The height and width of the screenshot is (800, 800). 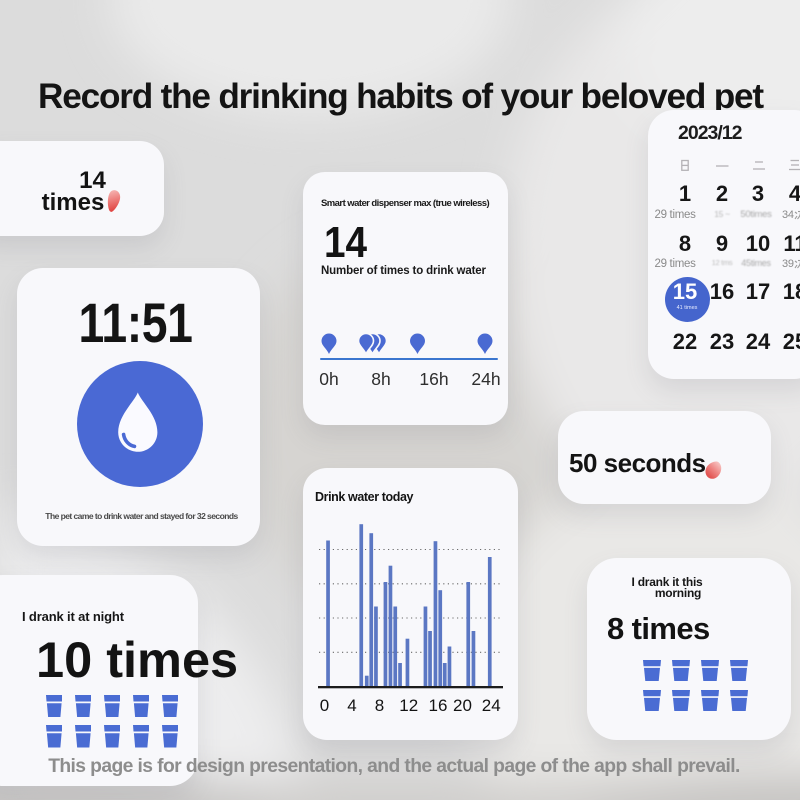 I want to click on svg-text: 8, so click(x=379, y=705).